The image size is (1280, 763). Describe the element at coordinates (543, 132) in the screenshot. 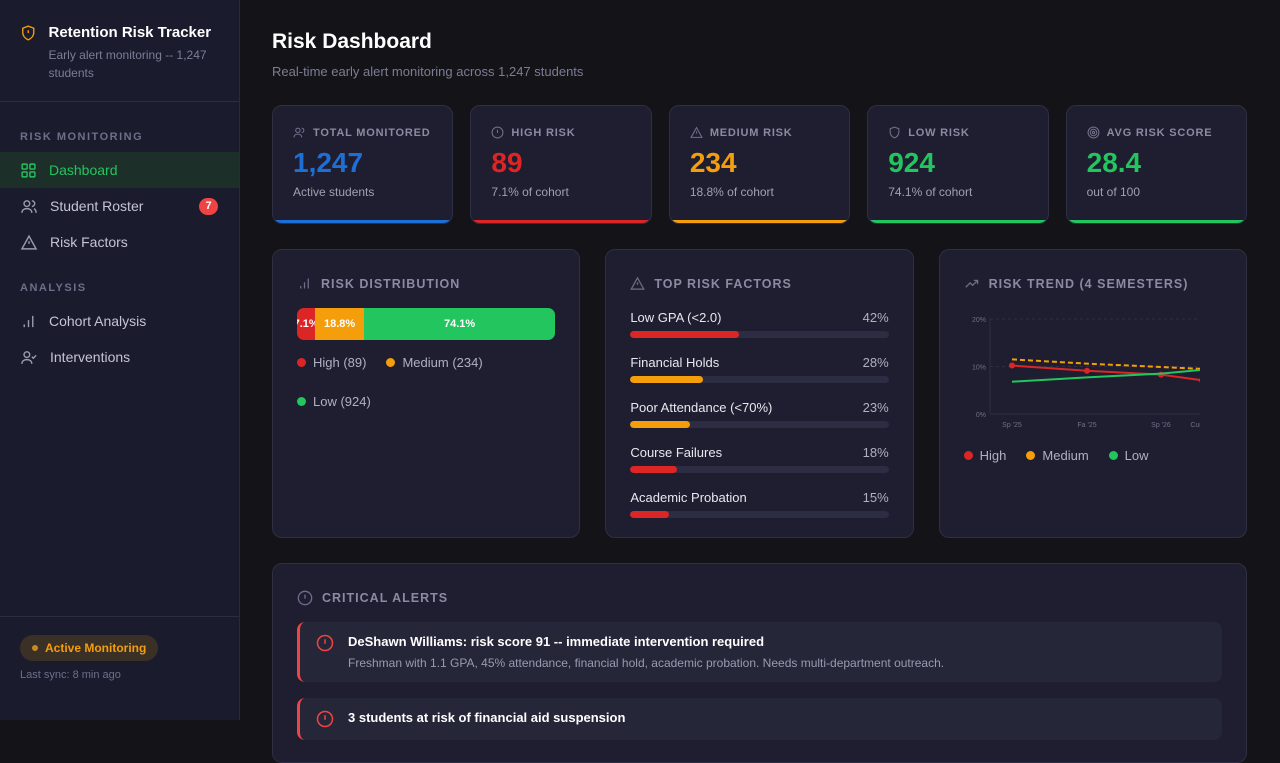

I see `stat-label: HIGH RISK` at that location.